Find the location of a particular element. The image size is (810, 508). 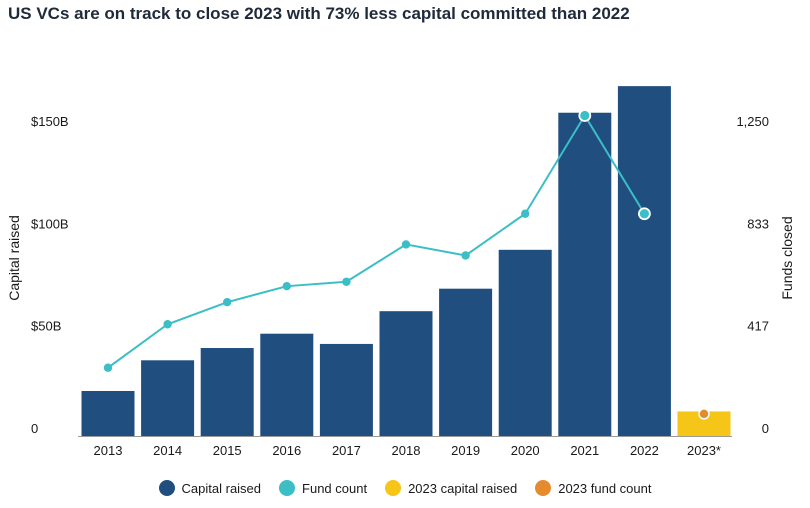

y-right-tick-label-833: 833 is located at coordinates (758, 223).